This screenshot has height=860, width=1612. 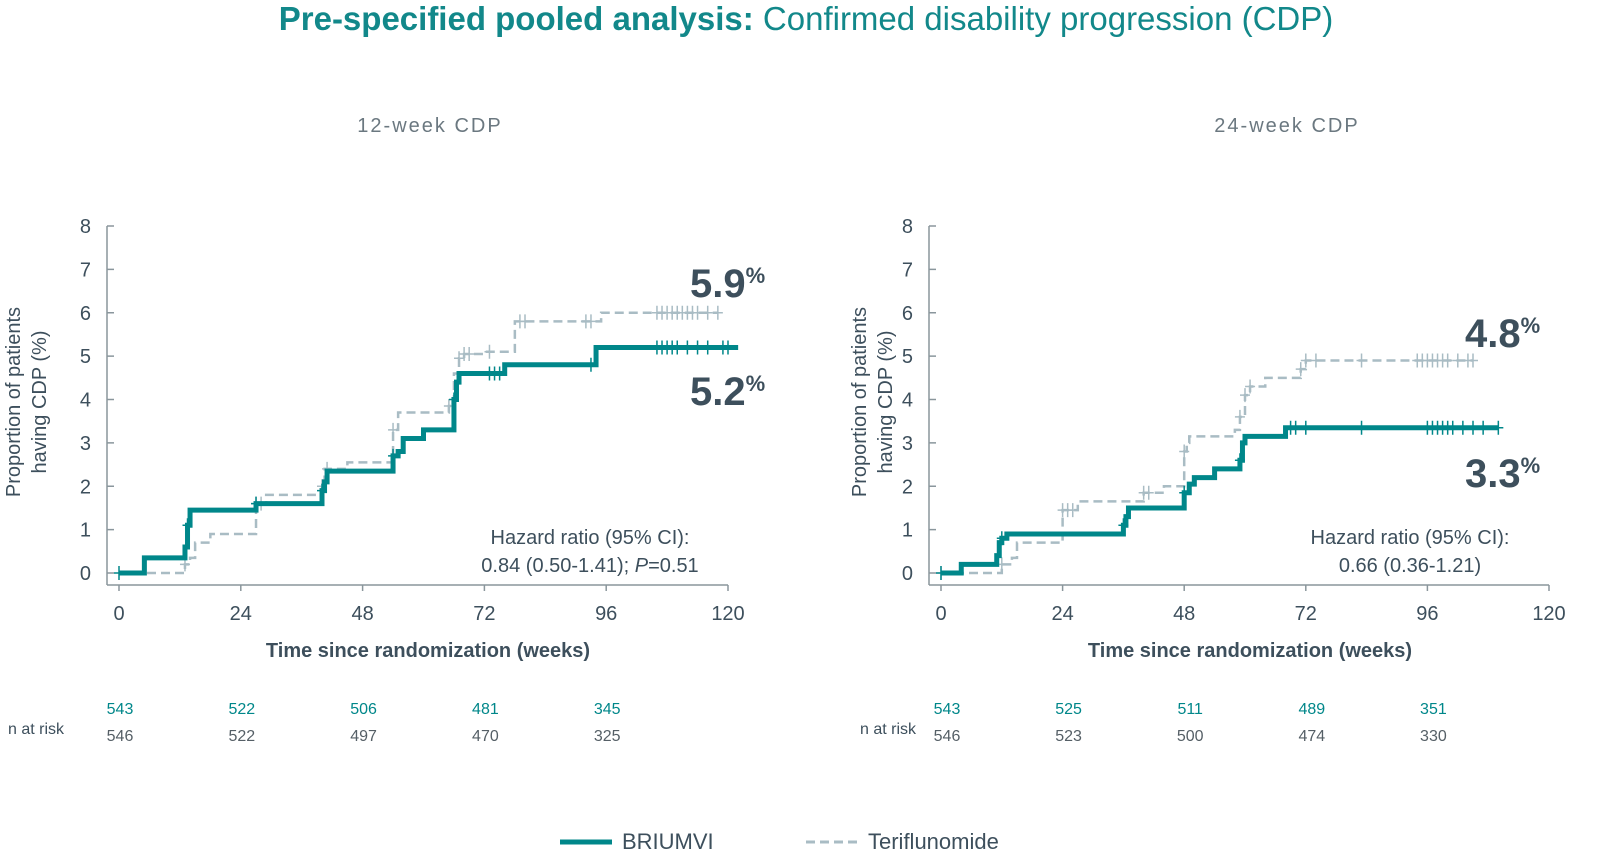 What do you see at coordinates (85, 270) in the screenshot?
I see `y-tick-label: 7` at bounding box center [85, 270].